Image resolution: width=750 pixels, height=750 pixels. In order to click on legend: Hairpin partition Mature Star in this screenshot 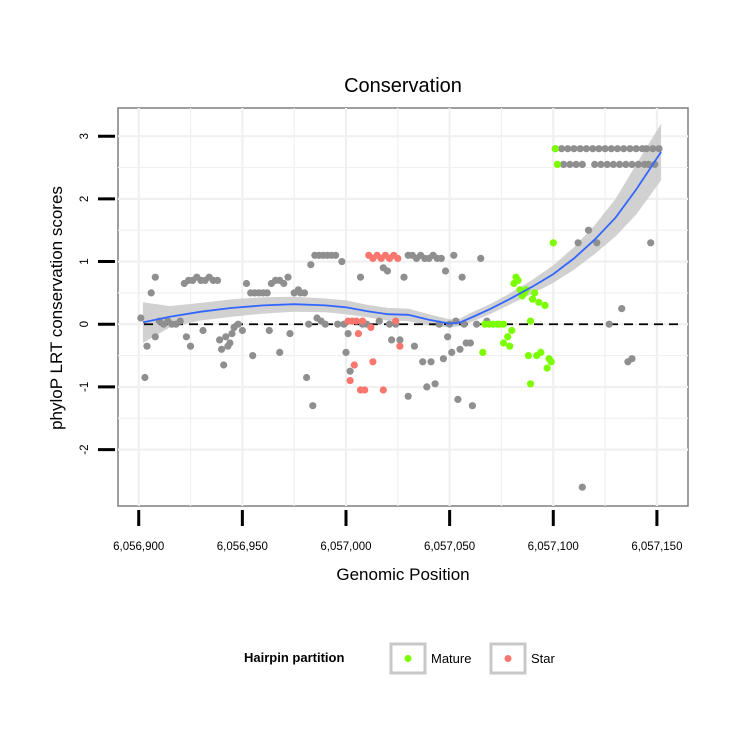, I will do `click(400, 658)`.